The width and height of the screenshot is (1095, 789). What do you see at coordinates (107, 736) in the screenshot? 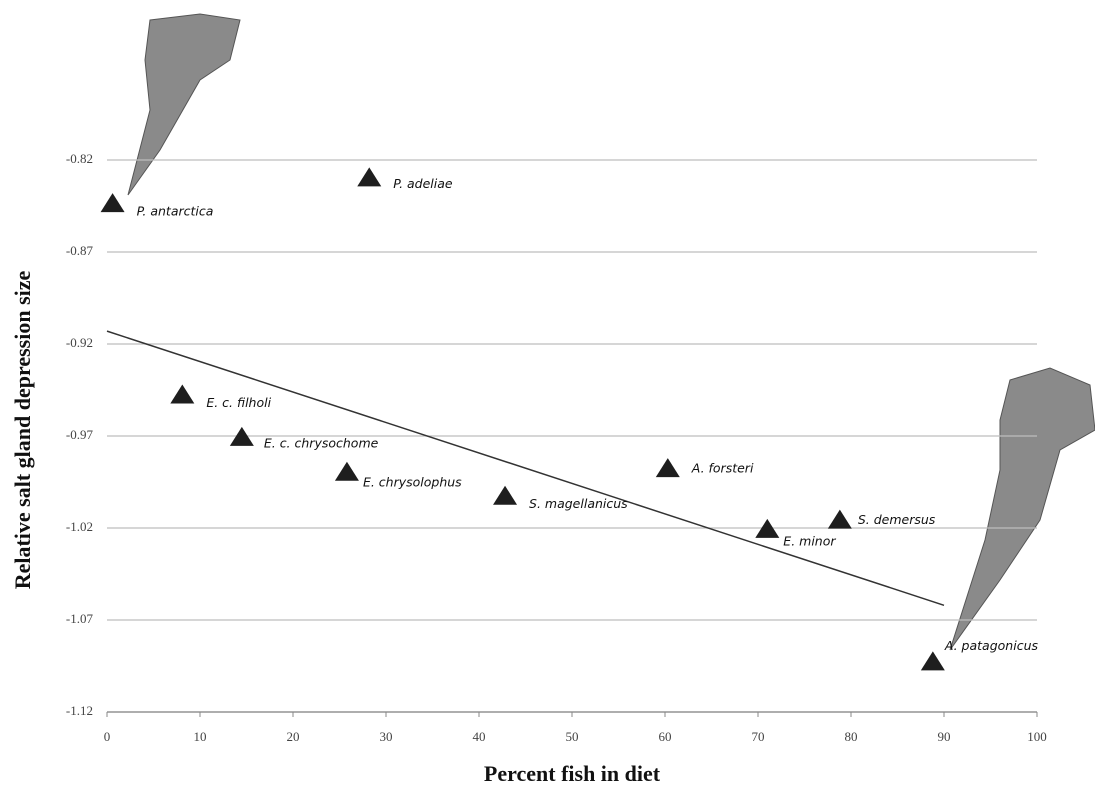
I see `x-tick-label: 0` at bounding box center [107, 736].